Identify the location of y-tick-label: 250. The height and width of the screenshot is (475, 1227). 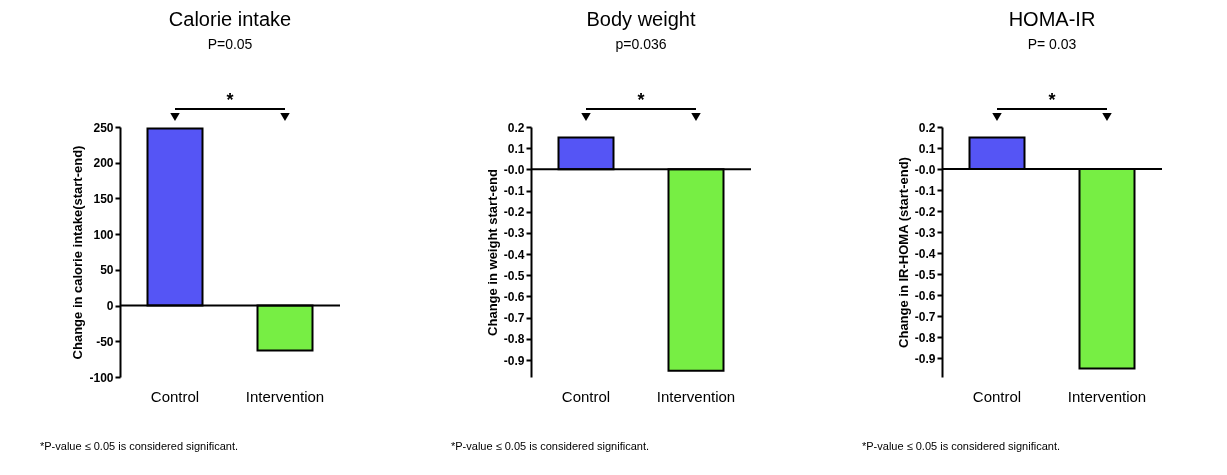
(103, 127).